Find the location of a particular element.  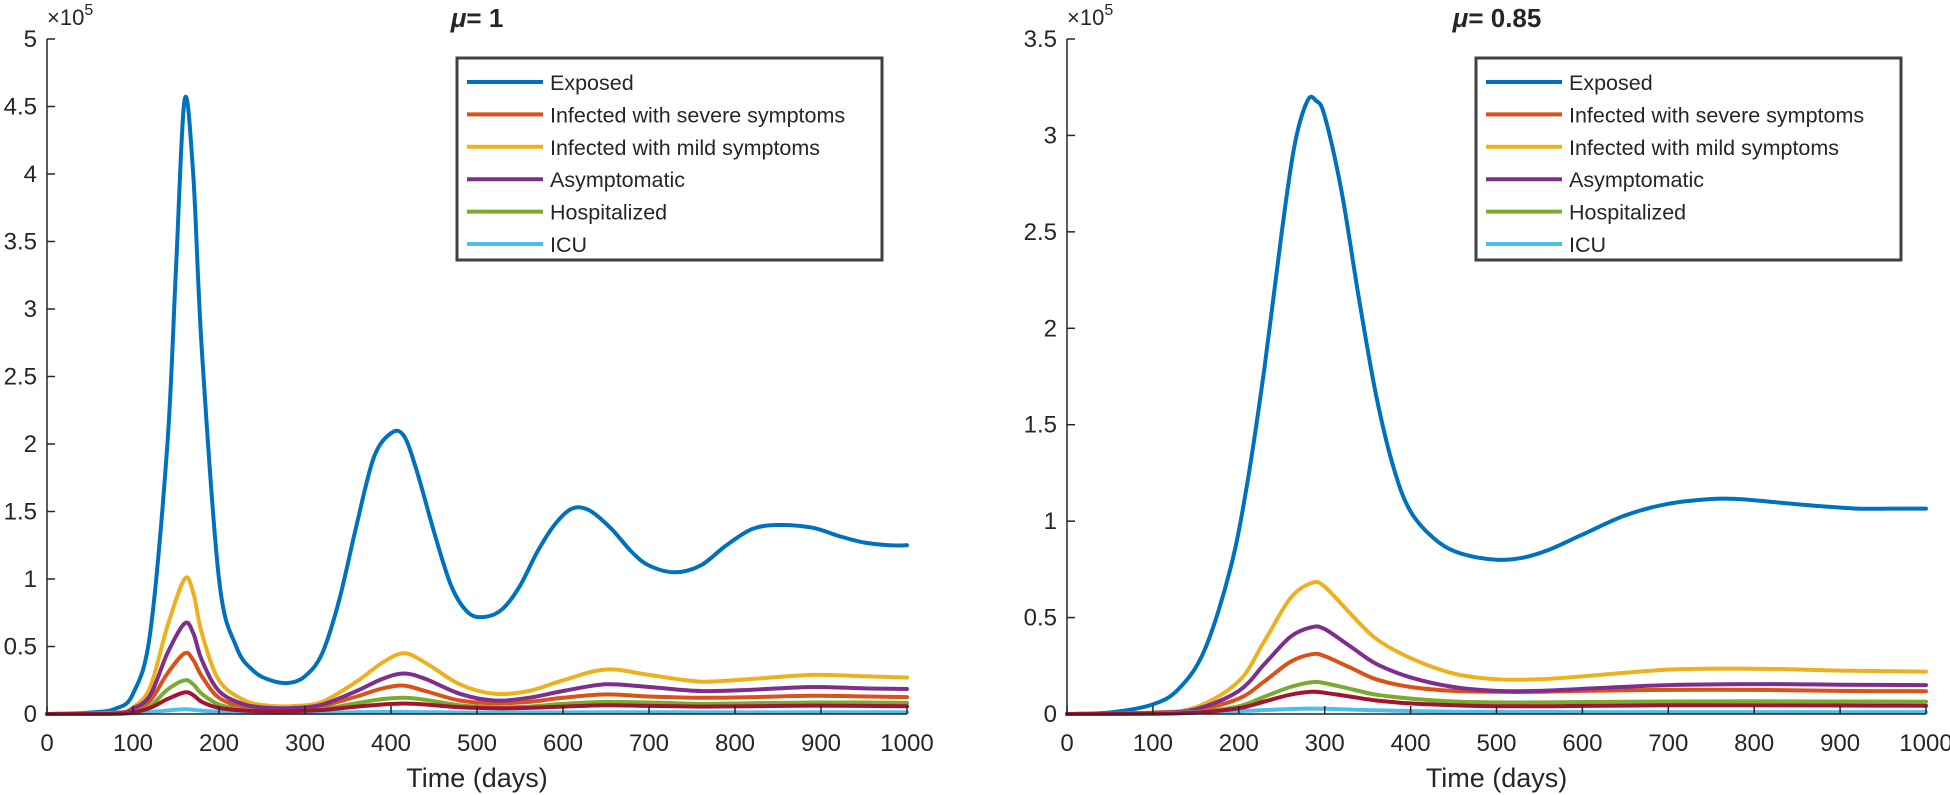

series-line-hospitalized is located at coordinates (477, 697).